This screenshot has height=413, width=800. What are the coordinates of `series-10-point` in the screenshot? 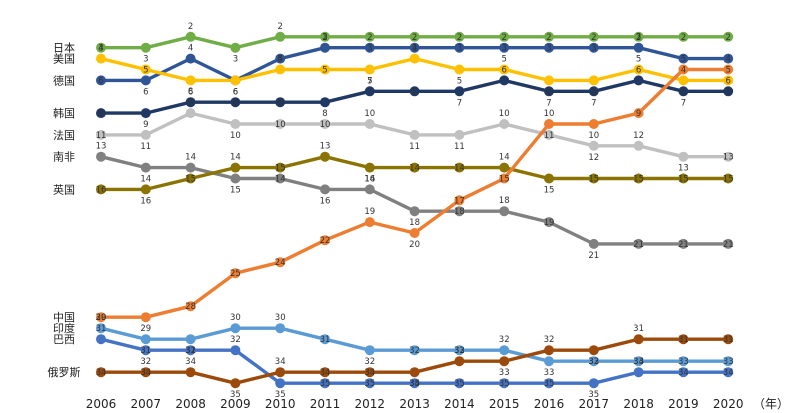 It's located at (504, 361).